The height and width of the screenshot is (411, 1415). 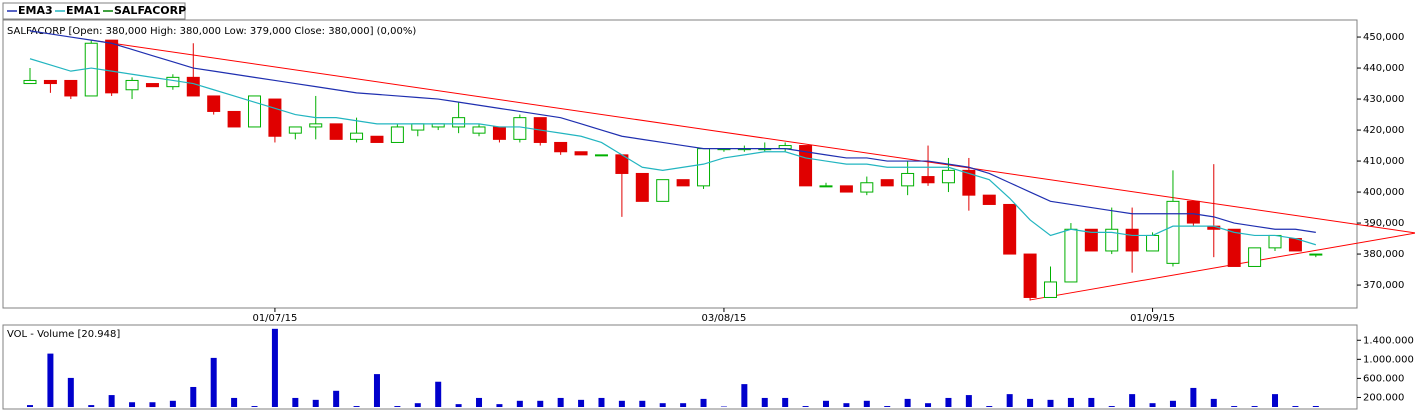 I want to click on legend-label: SALFACORP, so click(x=150, y=10).